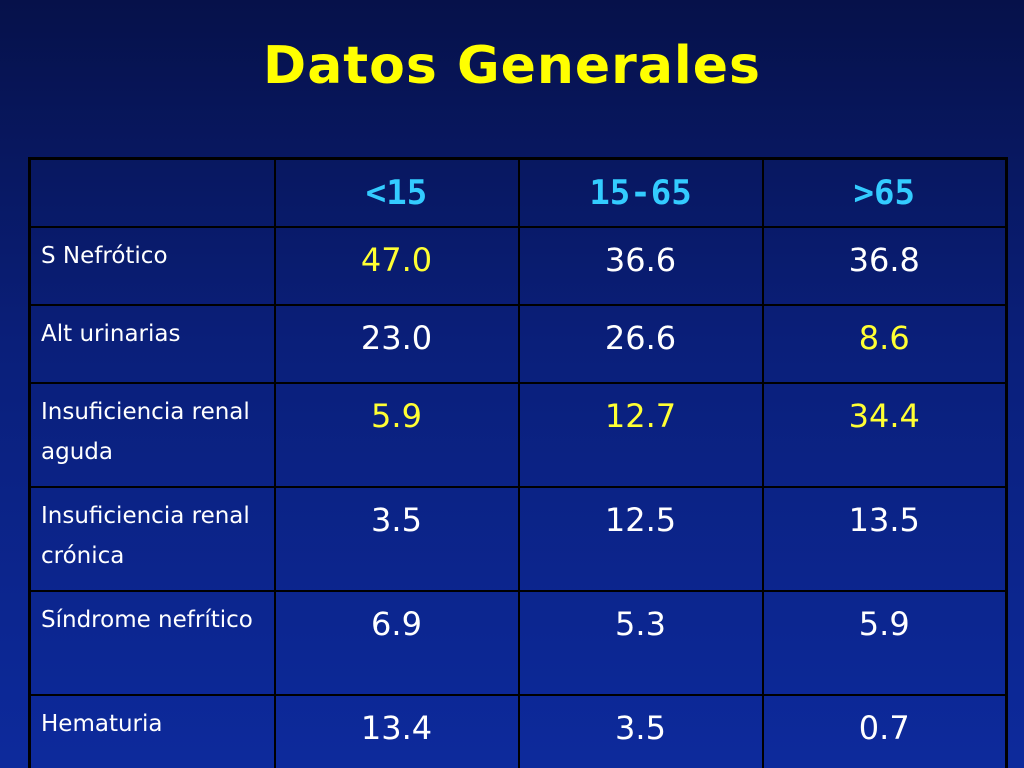 The width and height of the screenshot is (1024, 768). What do you see at coordinates (396, 643) in the screenshot?
I see `value-cell: 6.9` at bounding box center [396, 643].